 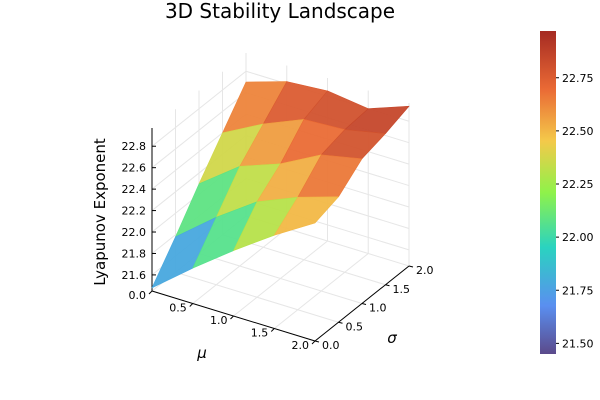 I want to click on colorbar-gradient, so click(x=548, y=192).